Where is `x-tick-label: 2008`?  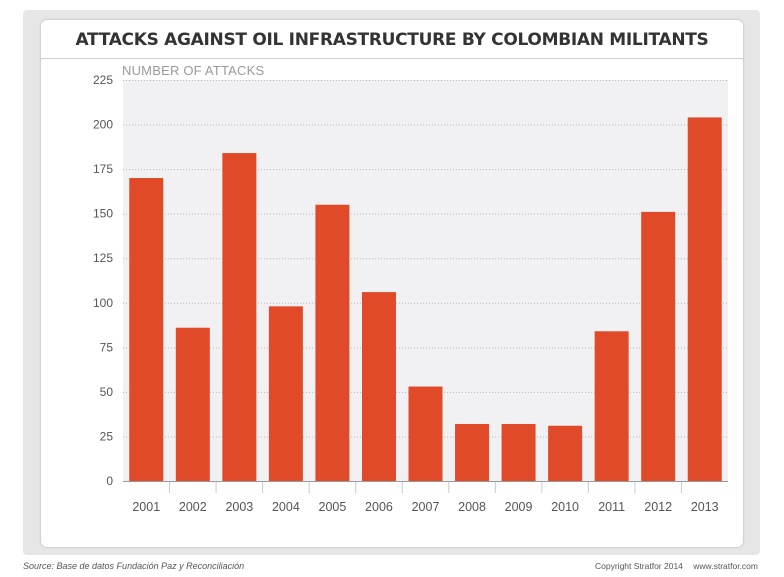 x-tick-label: 2008 is located at coordinates (472, 507).